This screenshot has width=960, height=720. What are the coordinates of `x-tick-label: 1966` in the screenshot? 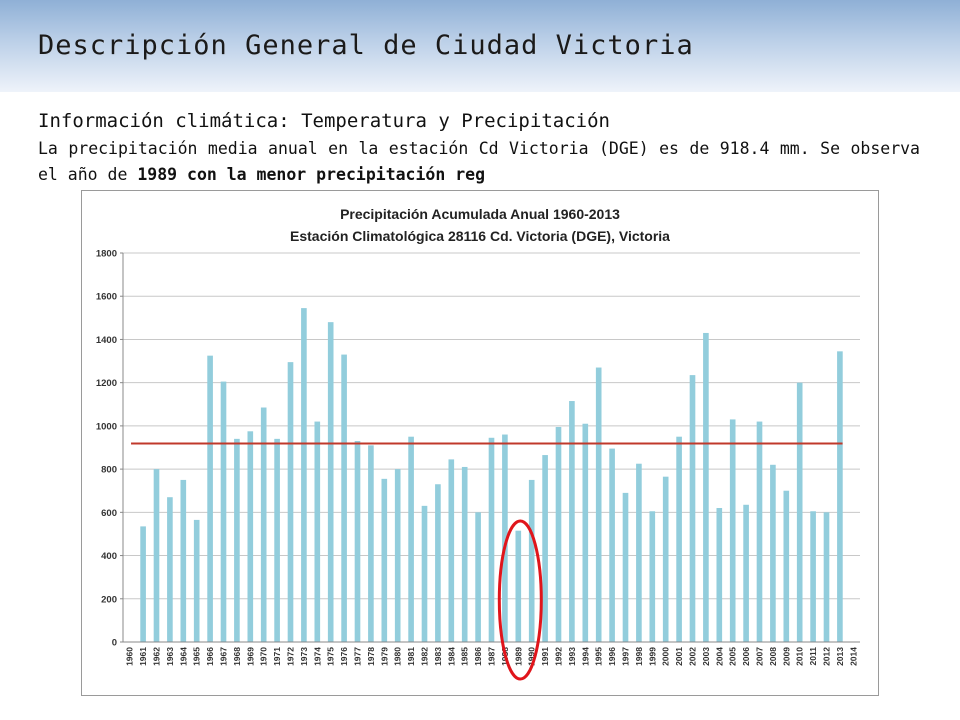 It's located at (210, 656).